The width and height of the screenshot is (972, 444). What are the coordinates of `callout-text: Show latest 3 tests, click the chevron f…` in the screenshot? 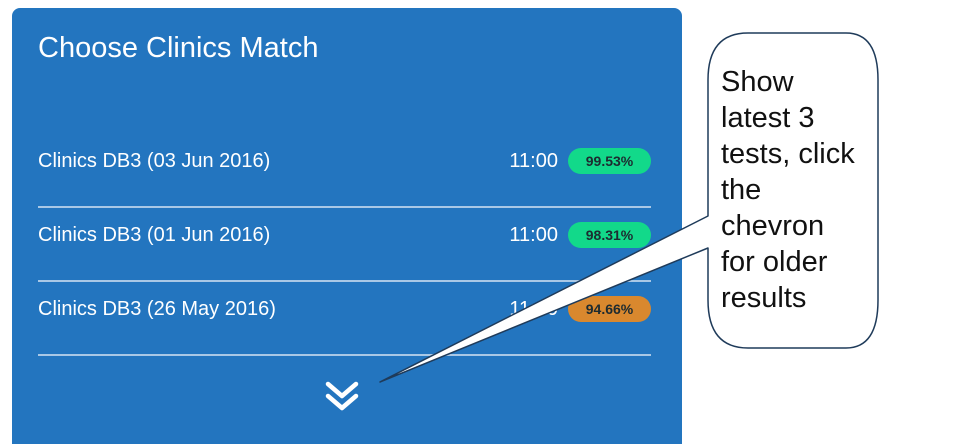 It's located at (788, 190).